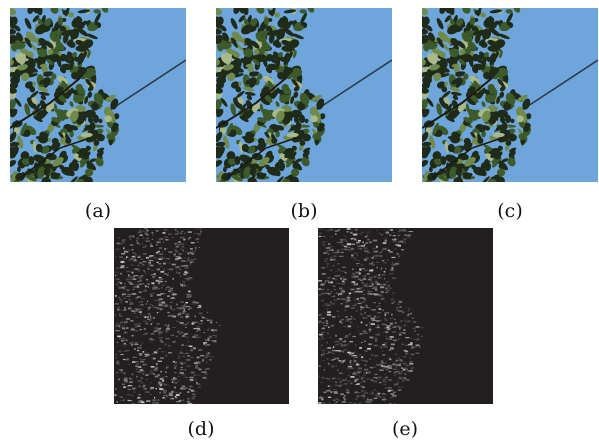  I want to click on caption-b: (b), so click(304, 211).